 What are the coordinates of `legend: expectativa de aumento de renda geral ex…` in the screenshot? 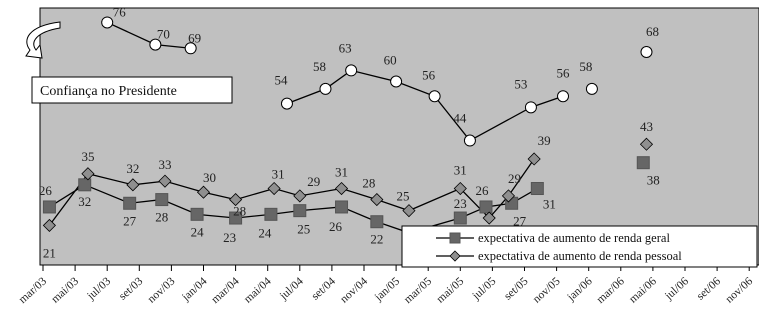 It's located at (579, 246).